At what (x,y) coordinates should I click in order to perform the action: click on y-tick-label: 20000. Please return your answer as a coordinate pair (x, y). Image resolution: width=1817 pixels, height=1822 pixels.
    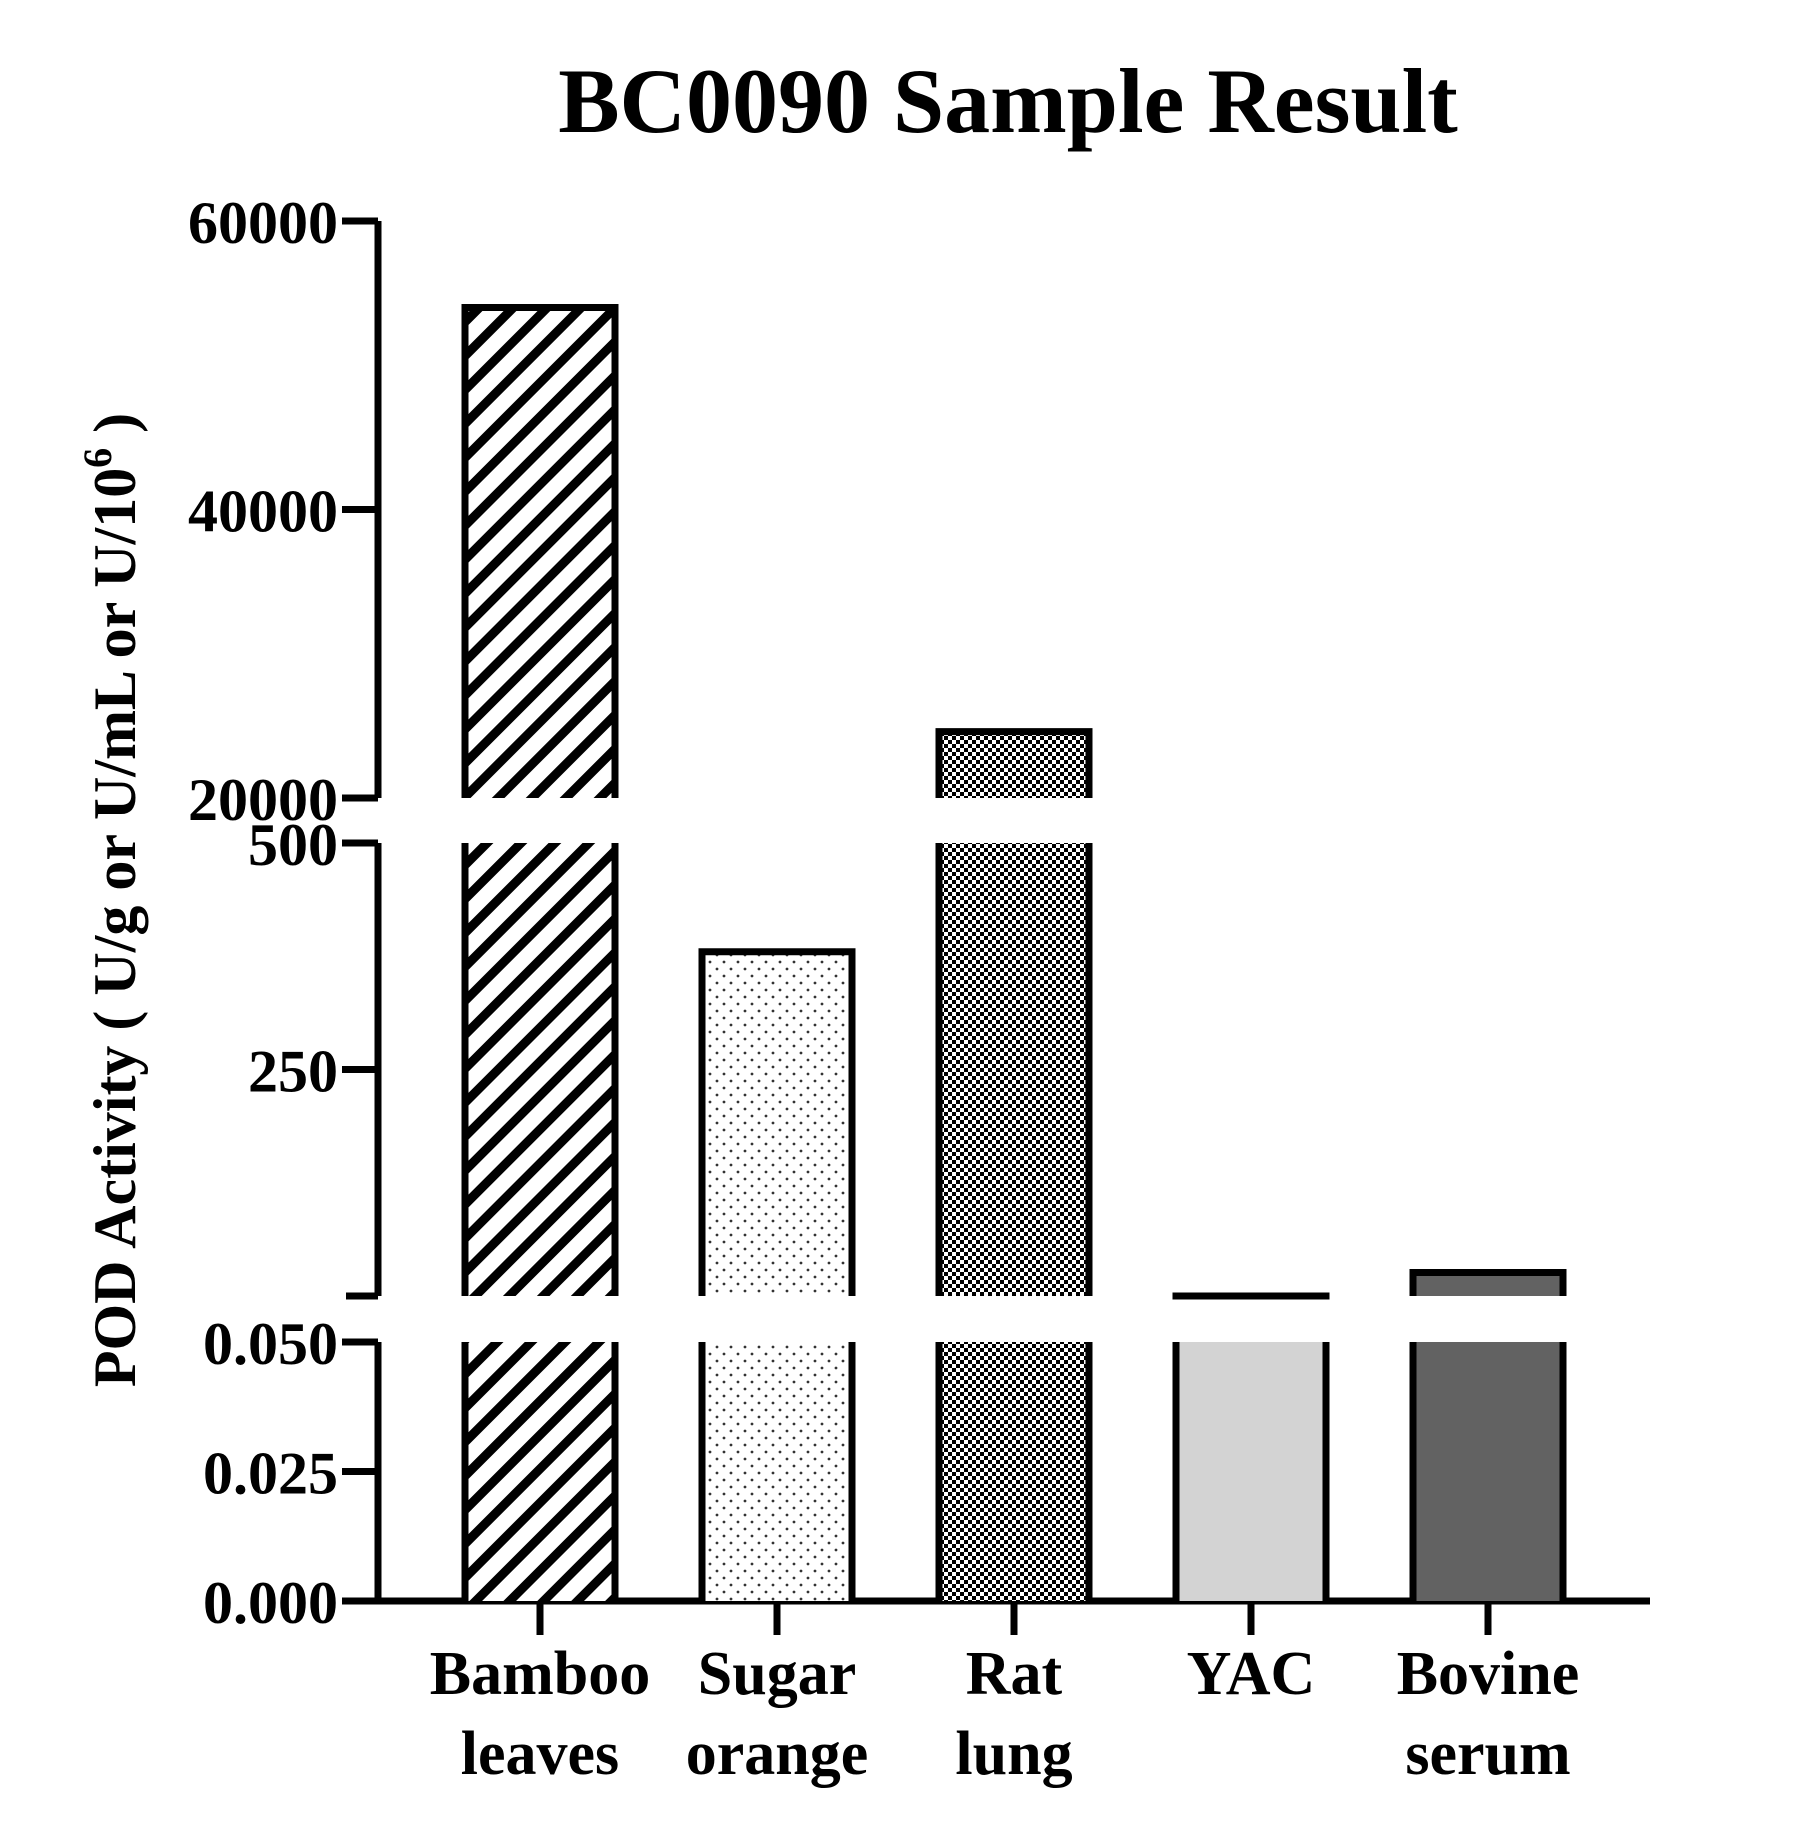
    Looking at the image, I should click on (263, 800).